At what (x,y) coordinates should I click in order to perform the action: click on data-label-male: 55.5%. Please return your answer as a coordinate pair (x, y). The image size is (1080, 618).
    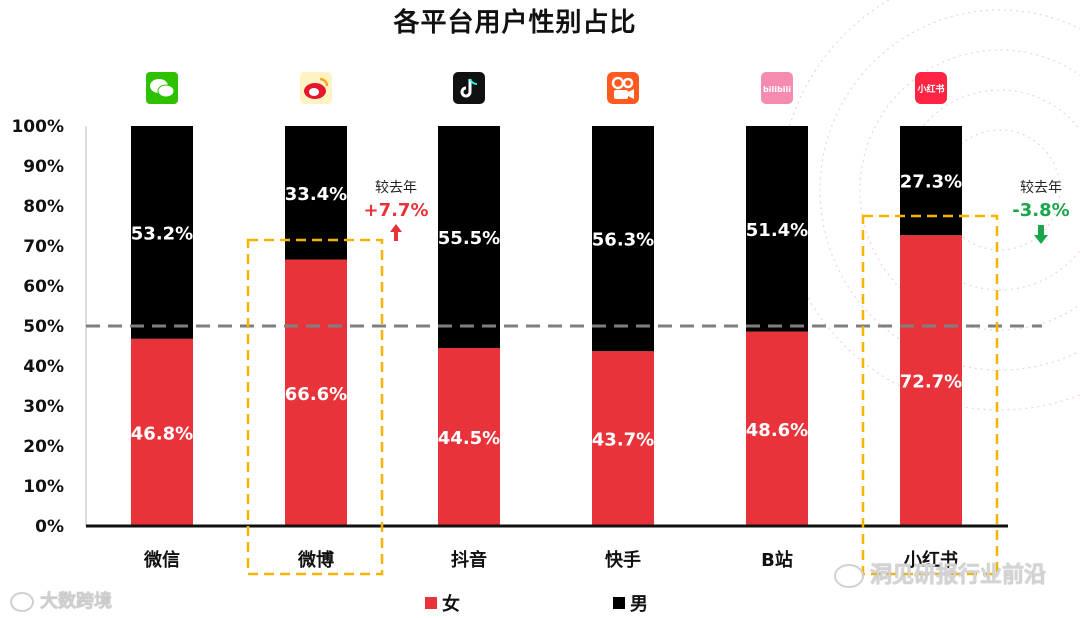
    Looking at the image, I should click on (469, 238).